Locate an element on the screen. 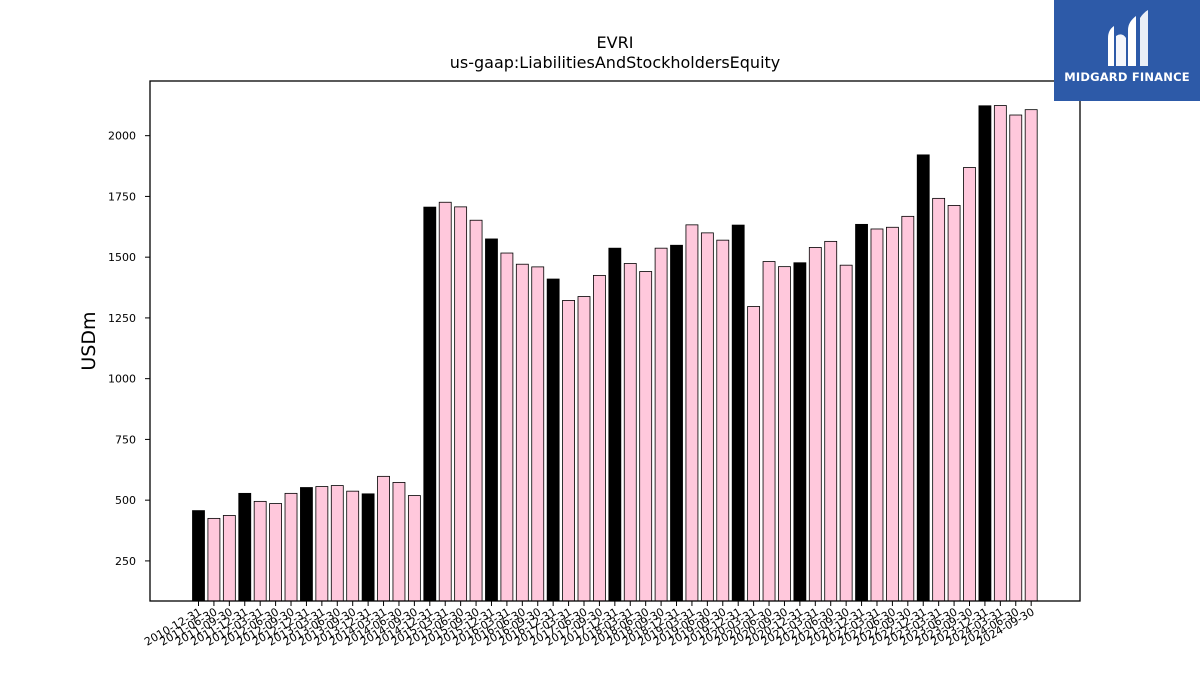  y-tick-label: 500 is located at coordinates (125, 500).